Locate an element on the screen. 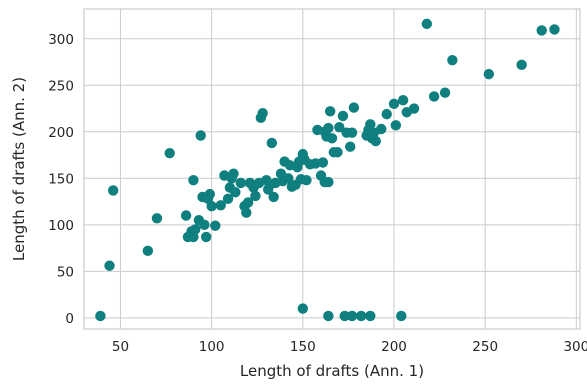 The width and height of the screenshot is (587, 388). y-tick-label: 100 is located at coordinates (61, 226).